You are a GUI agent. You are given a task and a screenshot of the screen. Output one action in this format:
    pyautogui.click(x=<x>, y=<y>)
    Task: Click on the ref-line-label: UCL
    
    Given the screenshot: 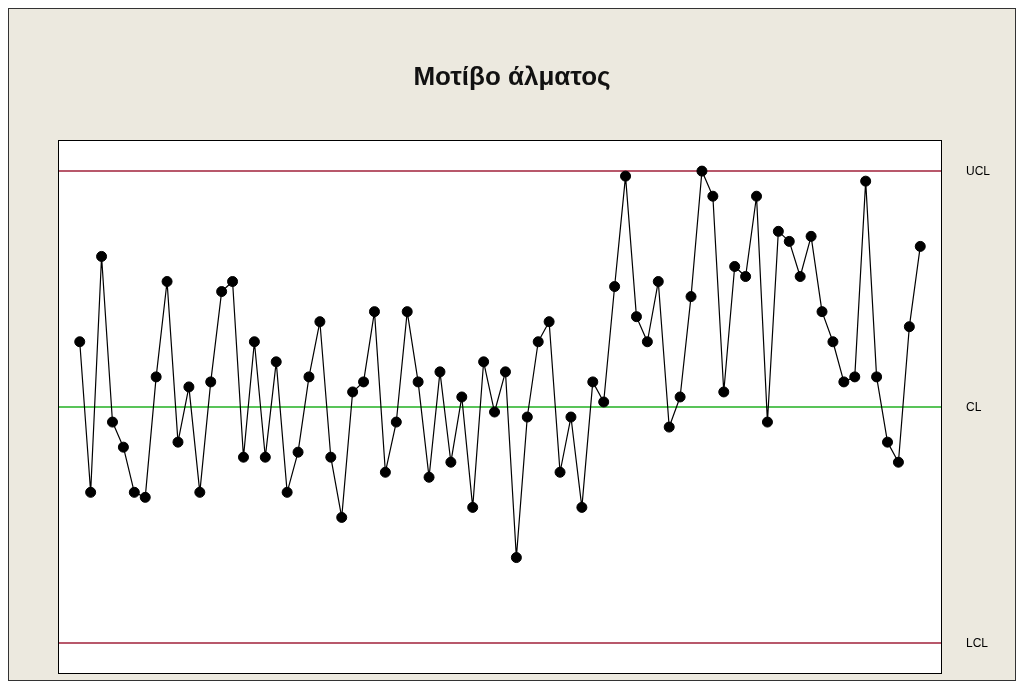 What is the action you would take?
    pyautogui.click(x=978, y=171)
    